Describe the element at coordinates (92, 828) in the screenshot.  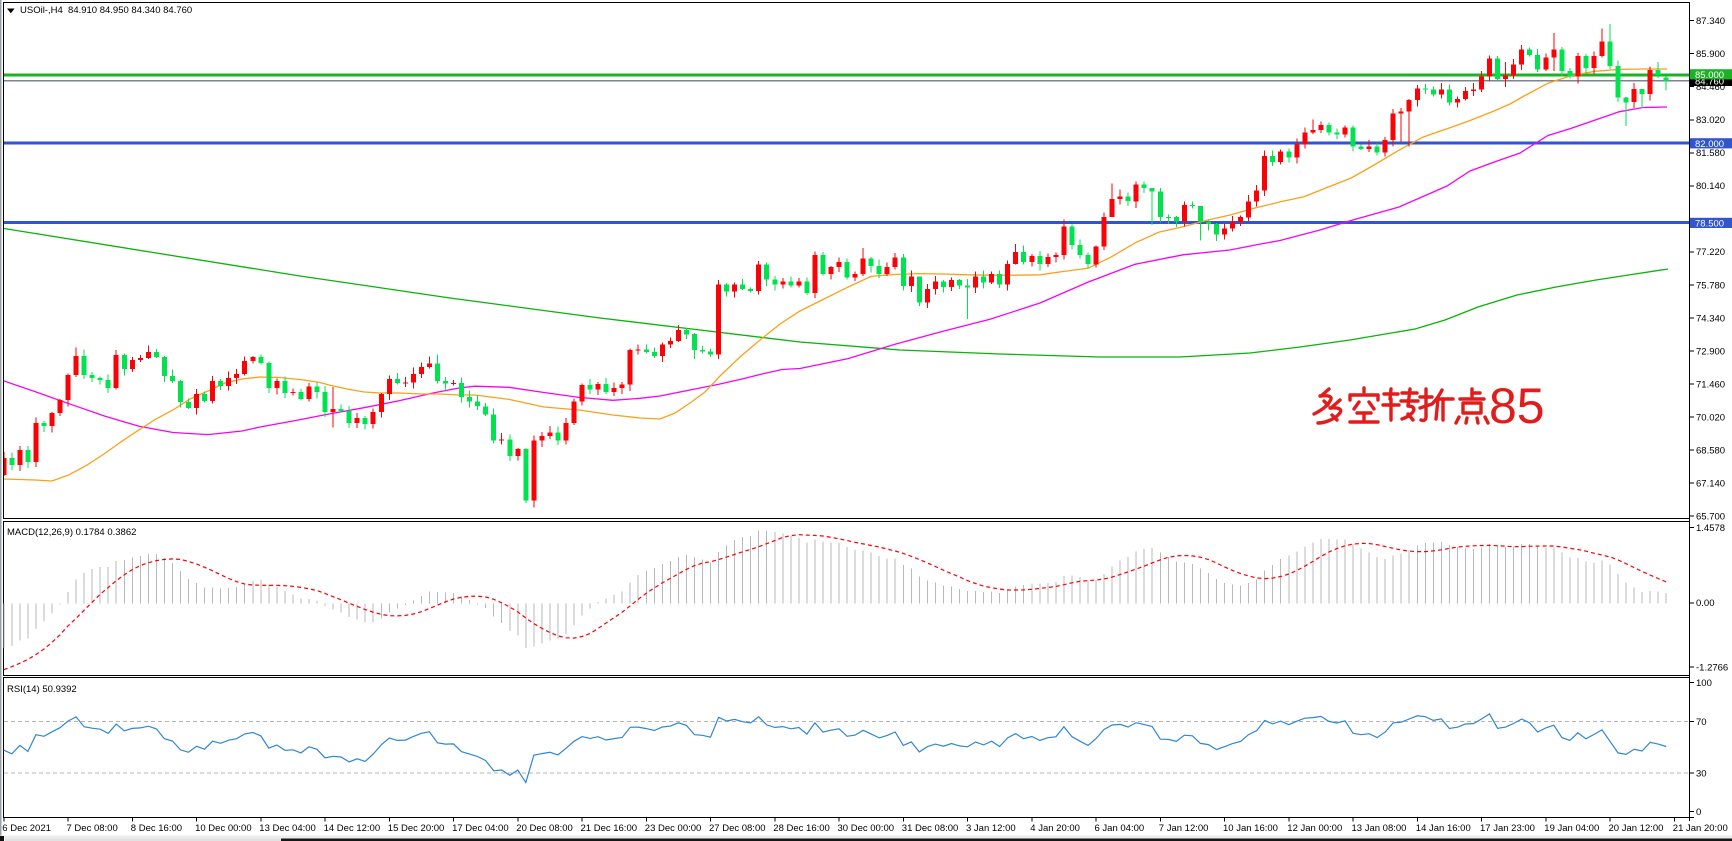
I see `svg-text: 7 Dec 08:00` at that location.